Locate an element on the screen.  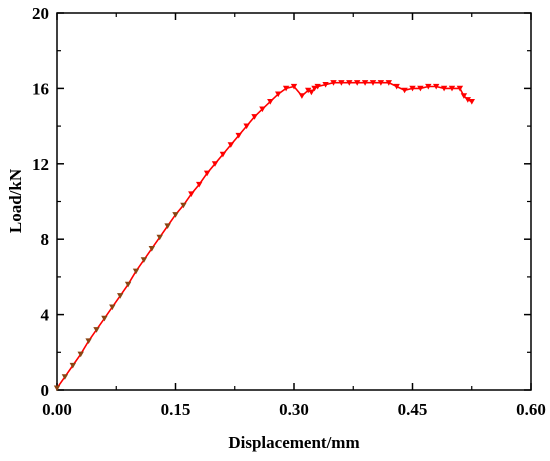
x-tick-label: 0.45 is located at coordinates (413, 409).